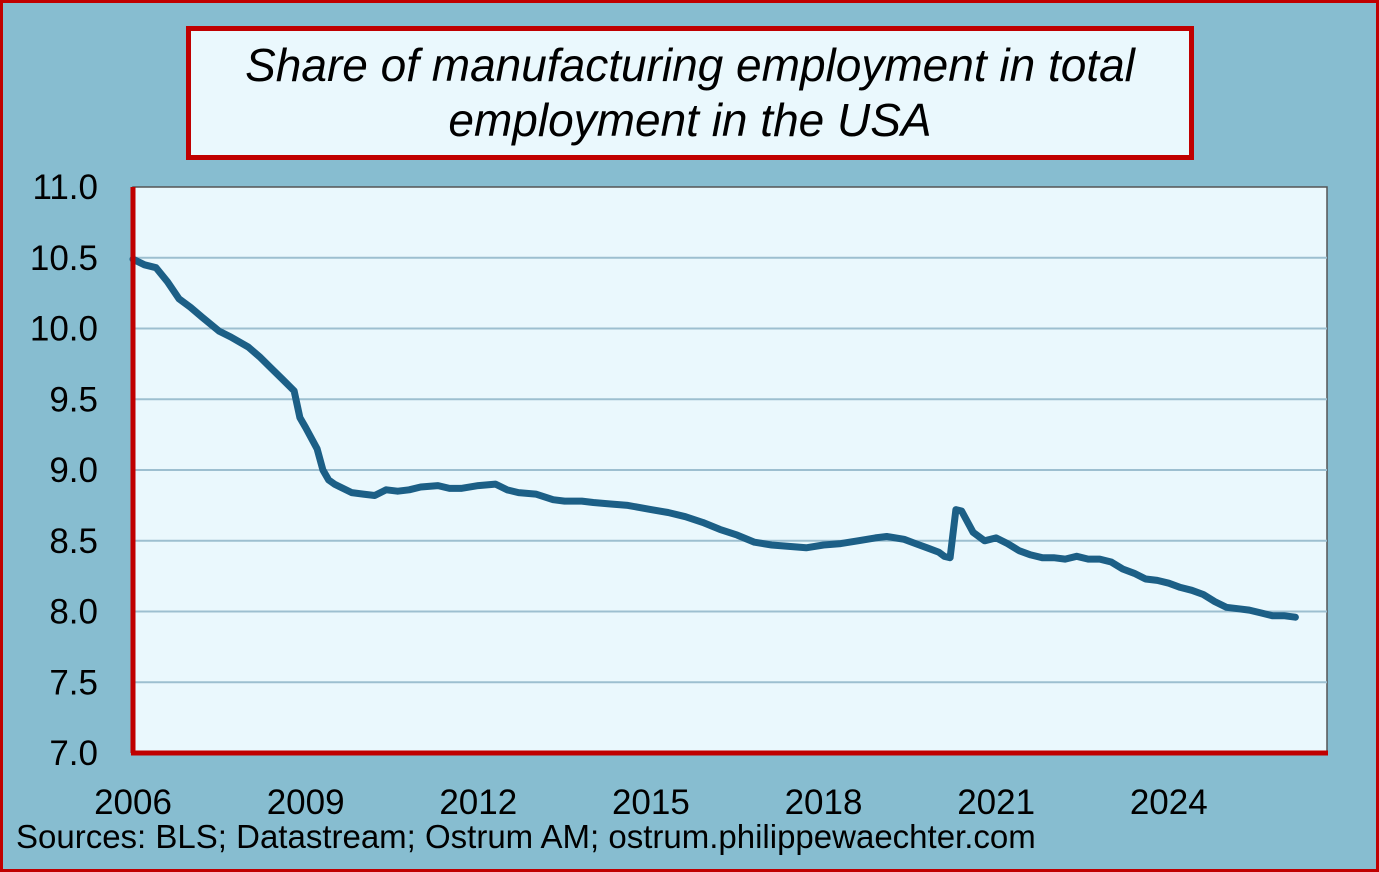 Image resolution: width=1379 pixels, height=872 pixels. Describe the element at coordinates (690, 120) in the screenshot. I see `chart-title-line-2: employment in the USA` at that location.